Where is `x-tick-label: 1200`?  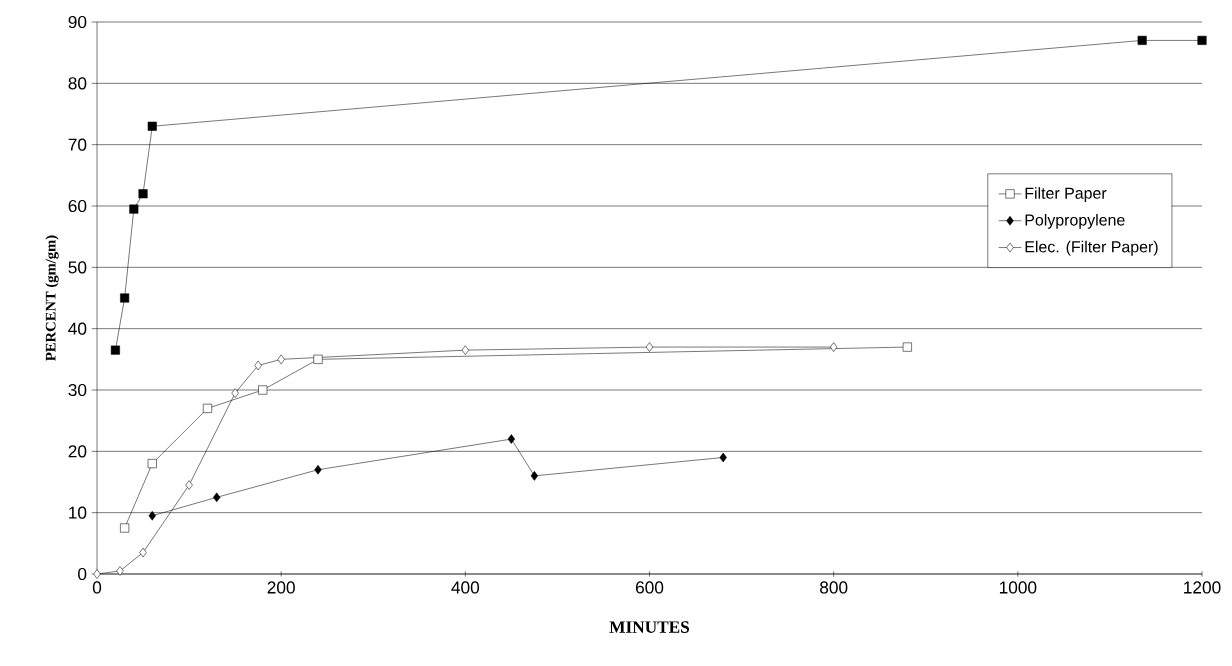 x-tick-label: 1200 is located at coordinates (1202, 587).